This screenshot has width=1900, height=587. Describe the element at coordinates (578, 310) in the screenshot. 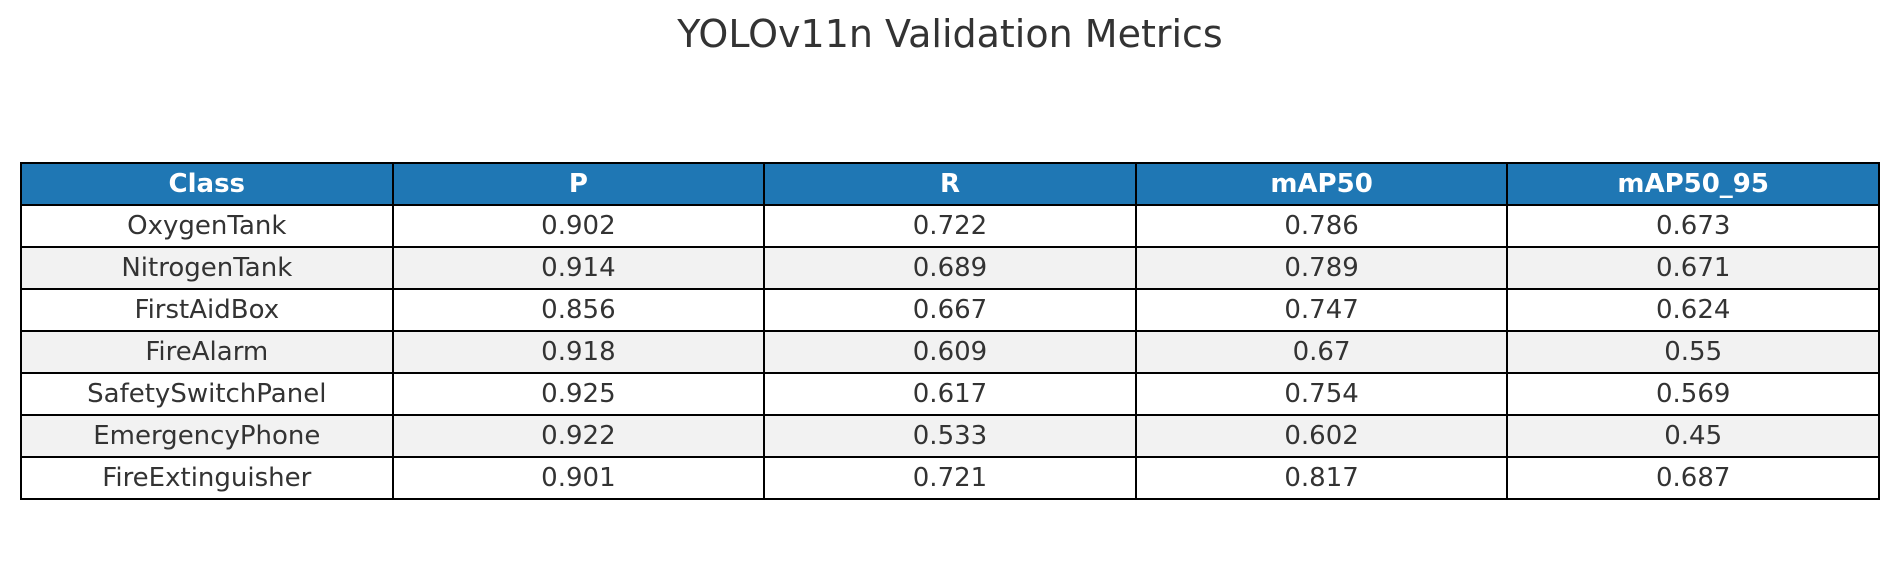

I see `metric-cell: 0.856` at that location.